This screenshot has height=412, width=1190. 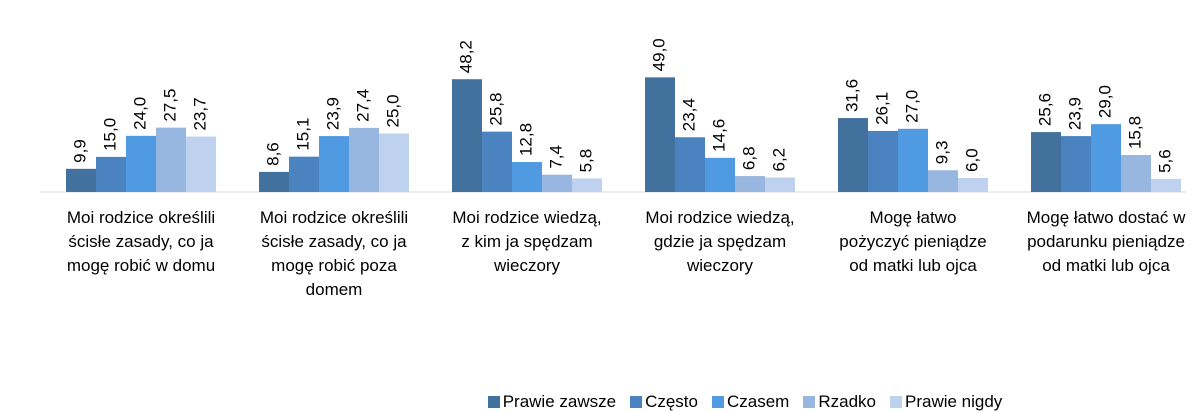 What do you see at coordinates (525, 139) in the screenshot?
I see `value-label: 12,8` at bounding box center [525, 139].